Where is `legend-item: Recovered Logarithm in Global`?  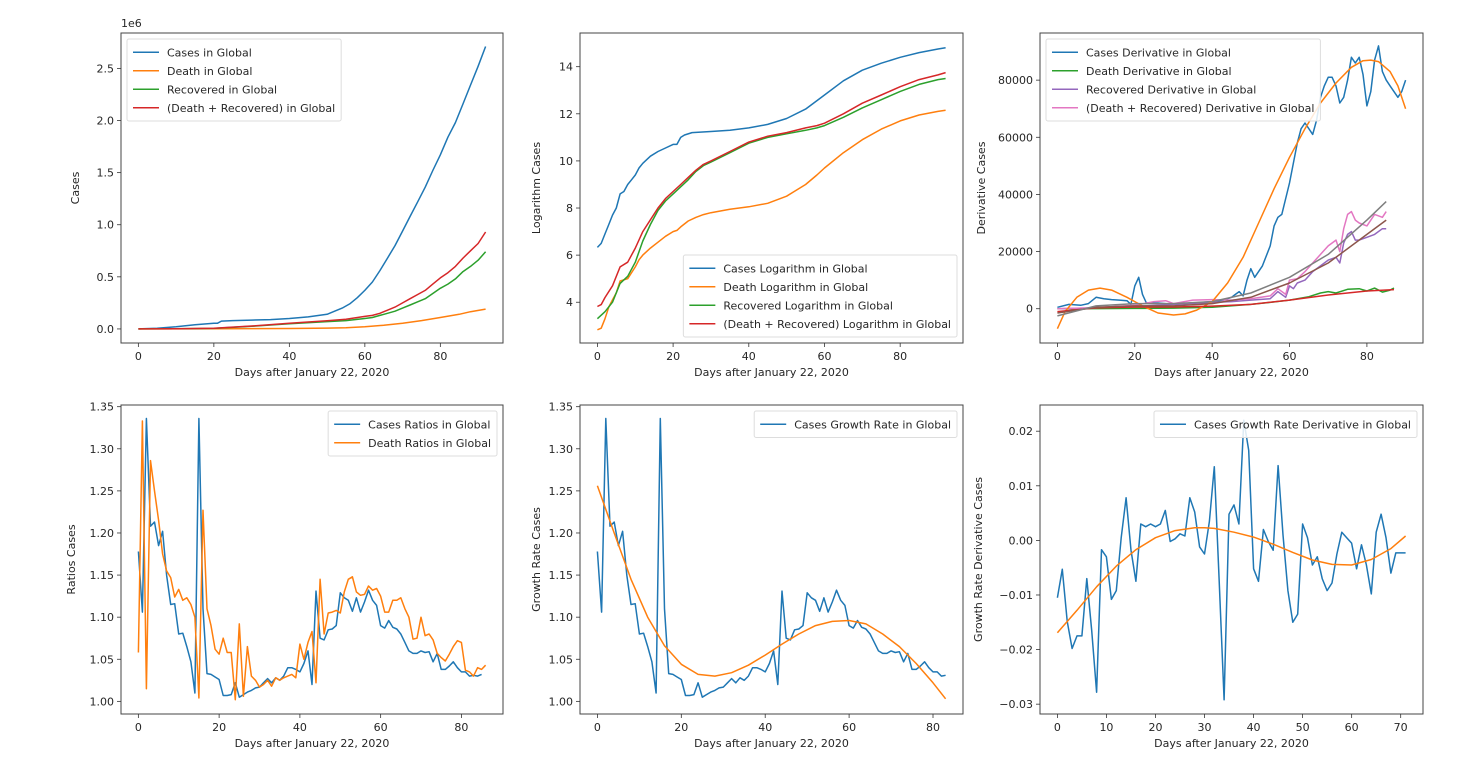
legend-item: Recovered Logarithm in Global is located at coordinates (791, 305).